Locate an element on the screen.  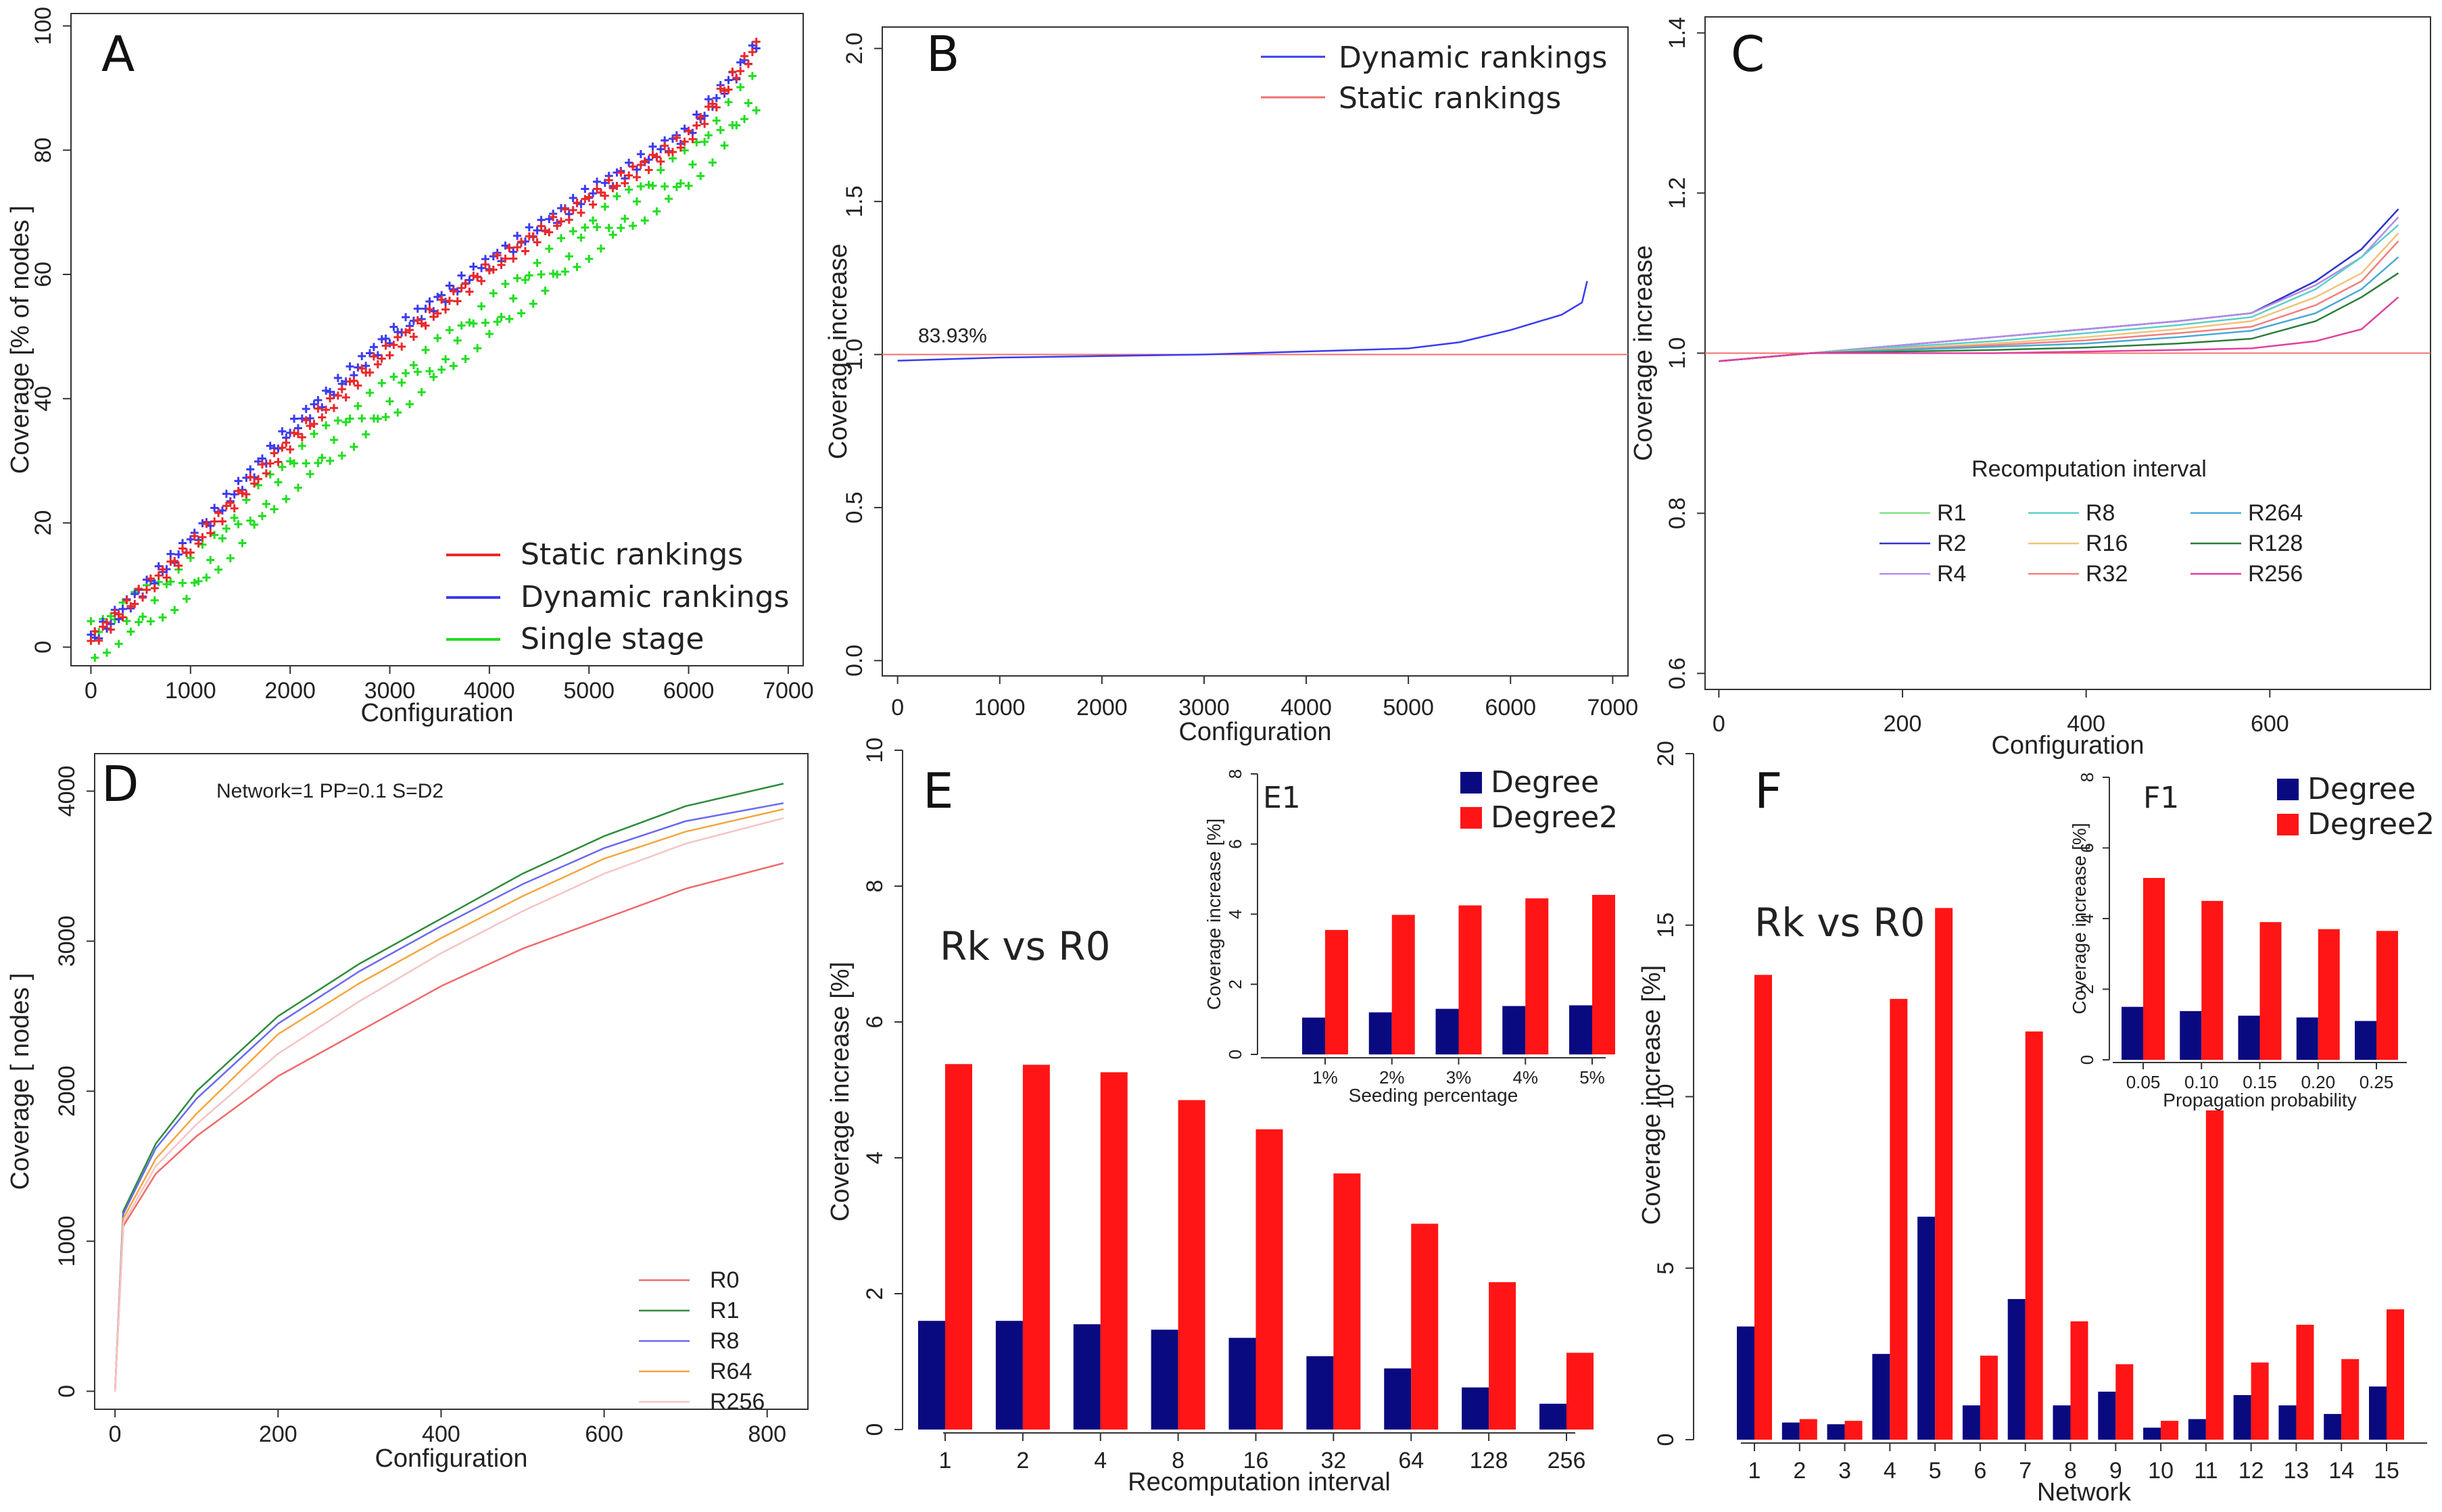
panel-c-ylabel: Coverage increase is located at coordinates (1643, 353).